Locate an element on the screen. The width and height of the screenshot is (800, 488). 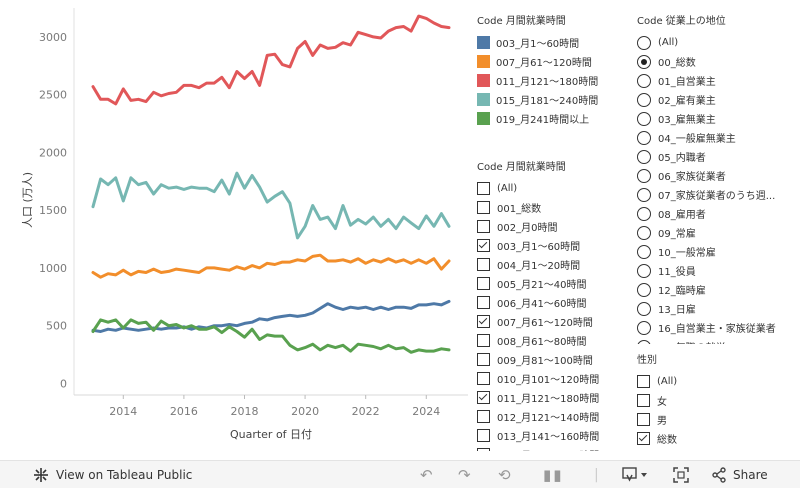
hours-filter-option: 014_月161～180時間 is located at coordinates (552, 448).